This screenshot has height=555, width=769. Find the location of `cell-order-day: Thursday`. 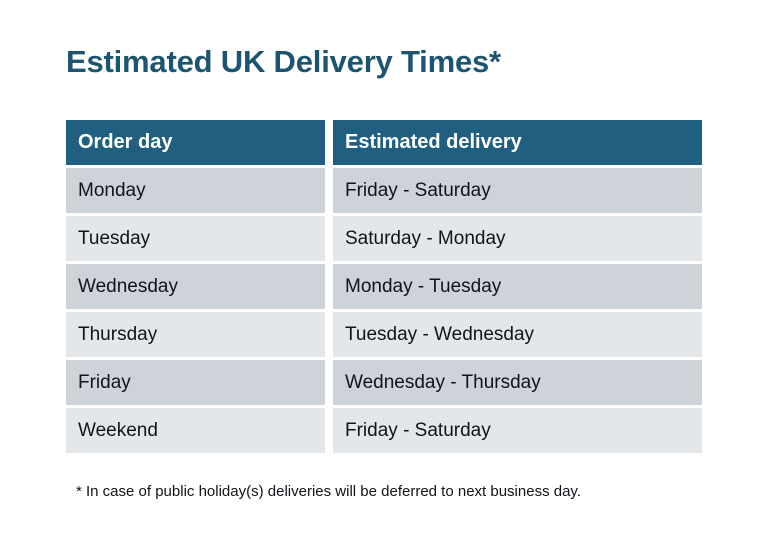

cell-order-day: Thursday is located at coordinates (195, 334).